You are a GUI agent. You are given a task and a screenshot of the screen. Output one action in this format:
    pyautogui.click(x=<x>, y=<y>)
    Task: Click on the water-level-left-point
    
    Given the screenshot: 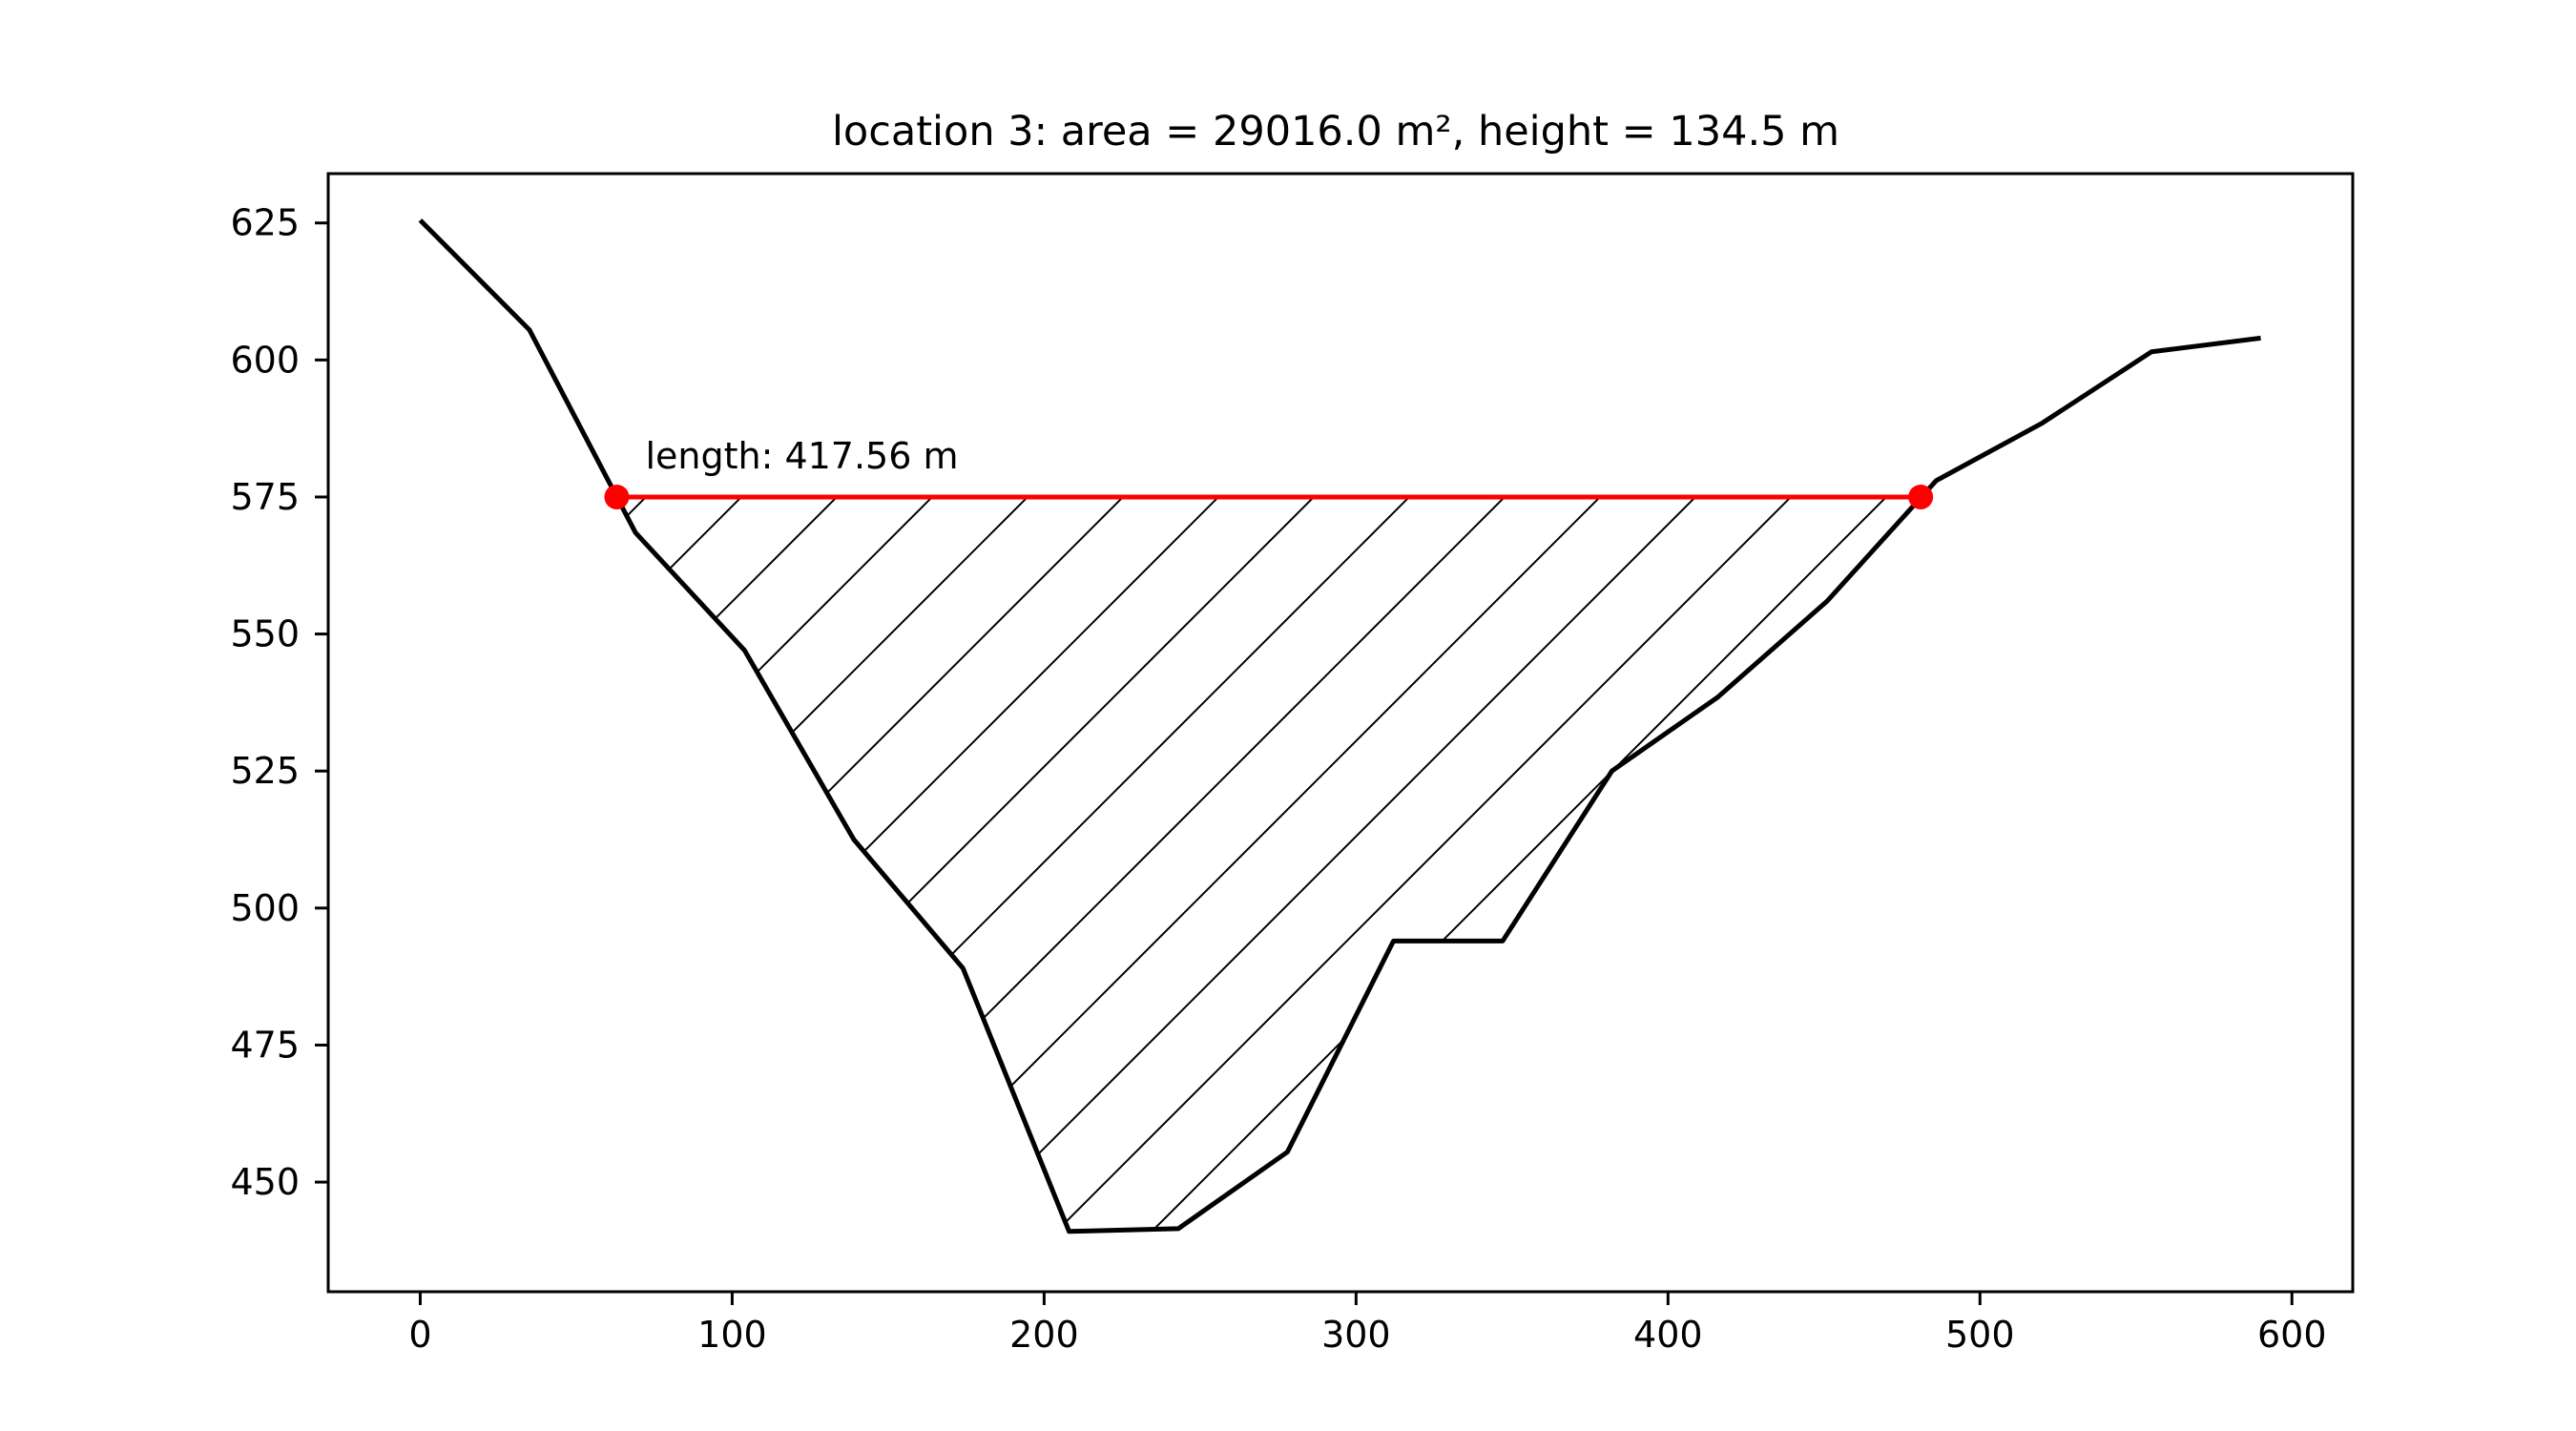 What is the action you would take?
    pyautogui.click(x=617, y=496)
    